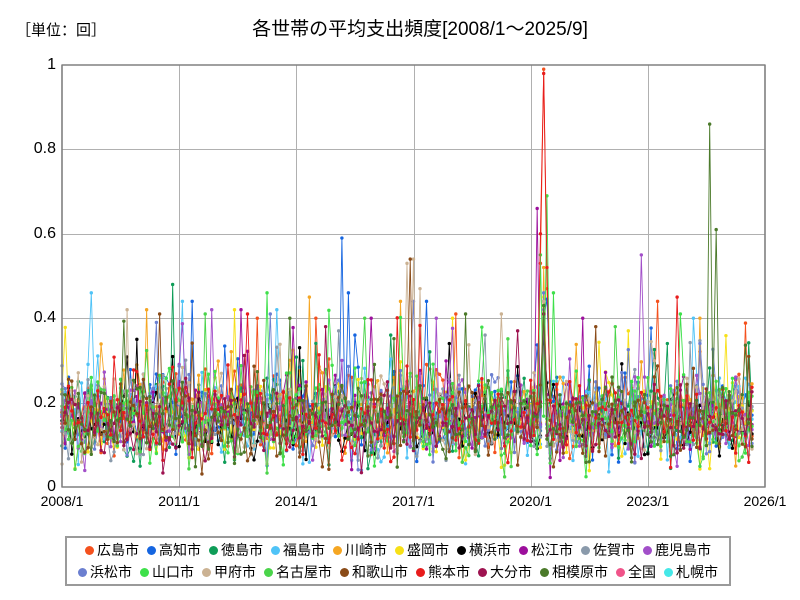 The height and width of the screenshot is (600, 800). I want to click on legend-item: 盛岡市, so click(422, 550).